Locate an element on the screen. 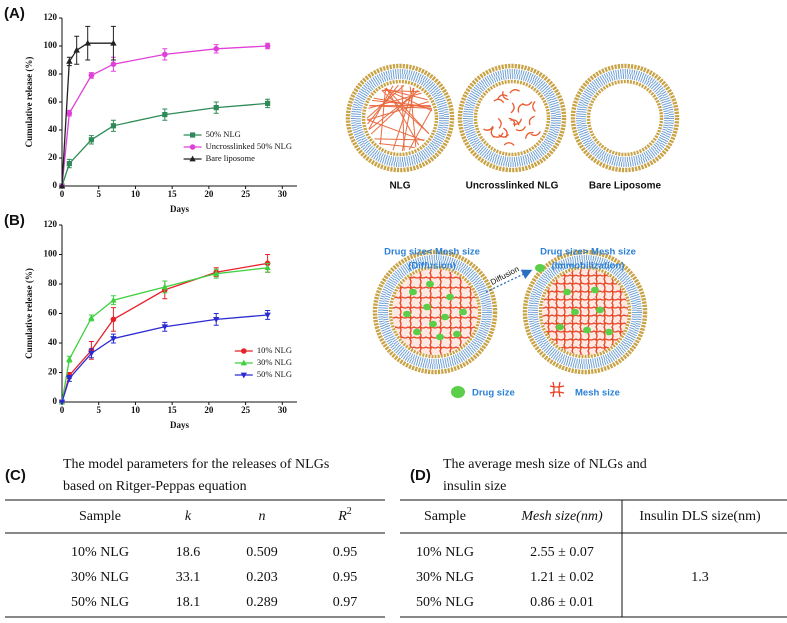 Image resolution: width=787 pixels, height=623 pixels. x-axis-label: Days is located at coordinates (179, 425).